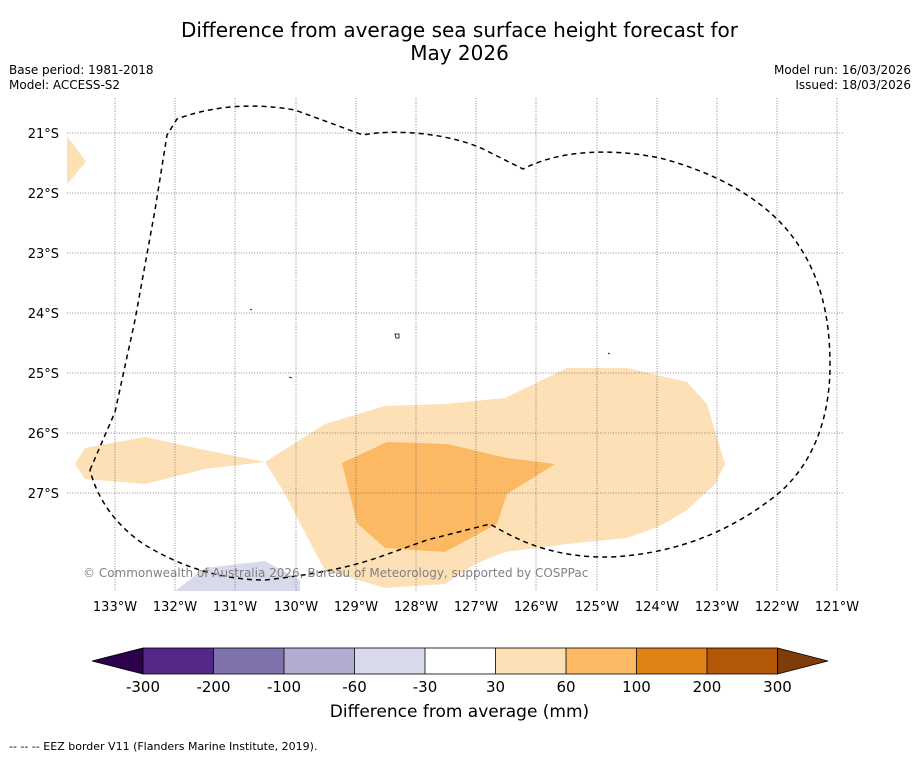 The height and width of the screenshot is (758, 919). What do you see at coordinates (803, 661) in the screenshot?
I see `colorbar-arrow-high` at bounding box center [803, 661].